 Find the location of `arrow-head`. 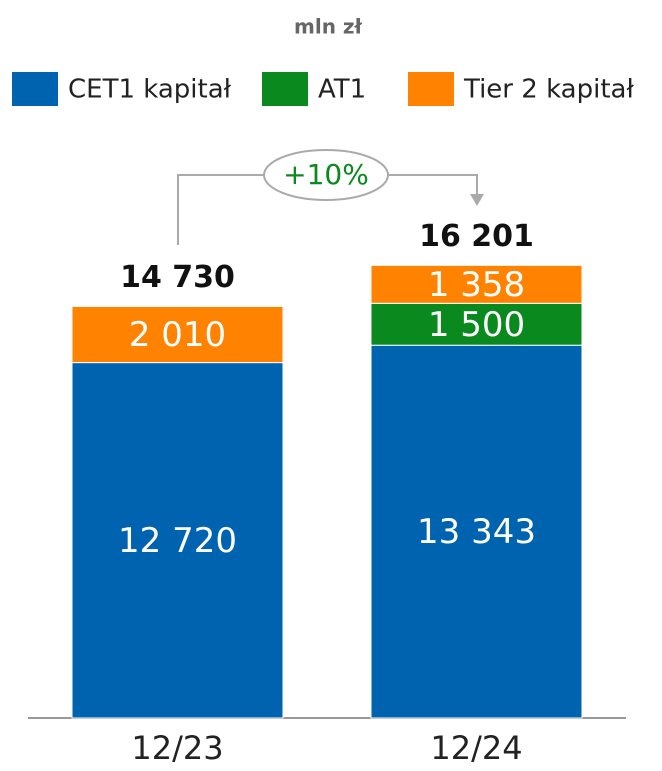

arrow-head is located at coordinates (477, 200).